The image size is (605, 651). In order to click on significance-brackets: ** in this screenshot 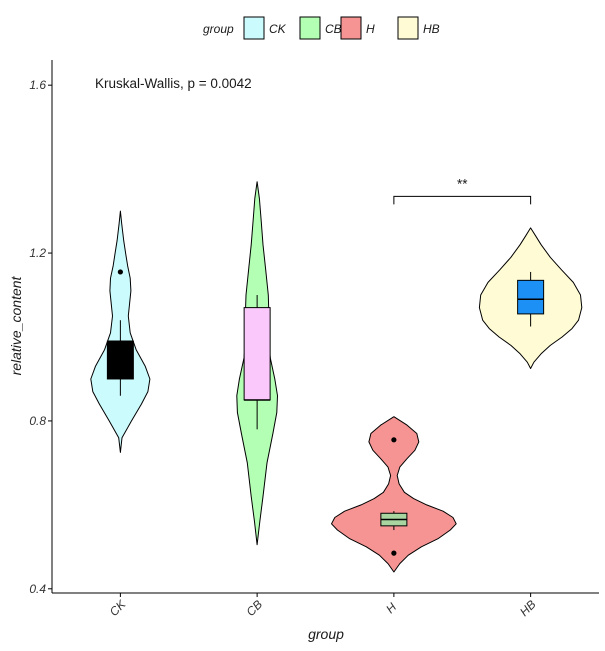, I will do `click(462, 190)`.